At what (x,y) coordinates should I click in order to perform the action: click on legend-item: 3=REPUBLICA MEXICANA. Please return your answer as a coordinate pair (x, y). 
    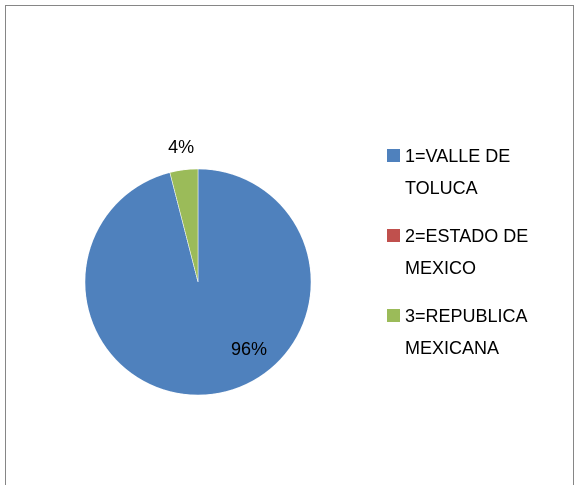
    Looking at the image, I should click on (472, 332).